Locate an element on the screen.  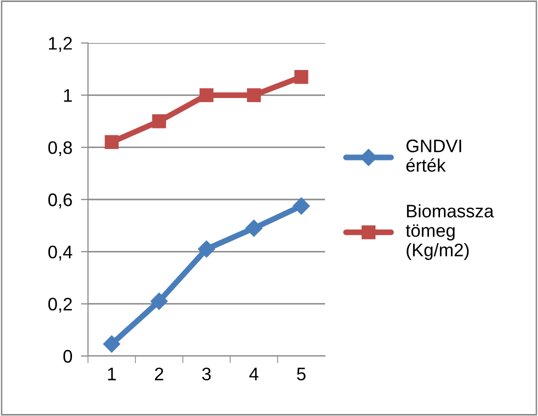
x-tick-label: 2 is located at coordinates (159, 374).